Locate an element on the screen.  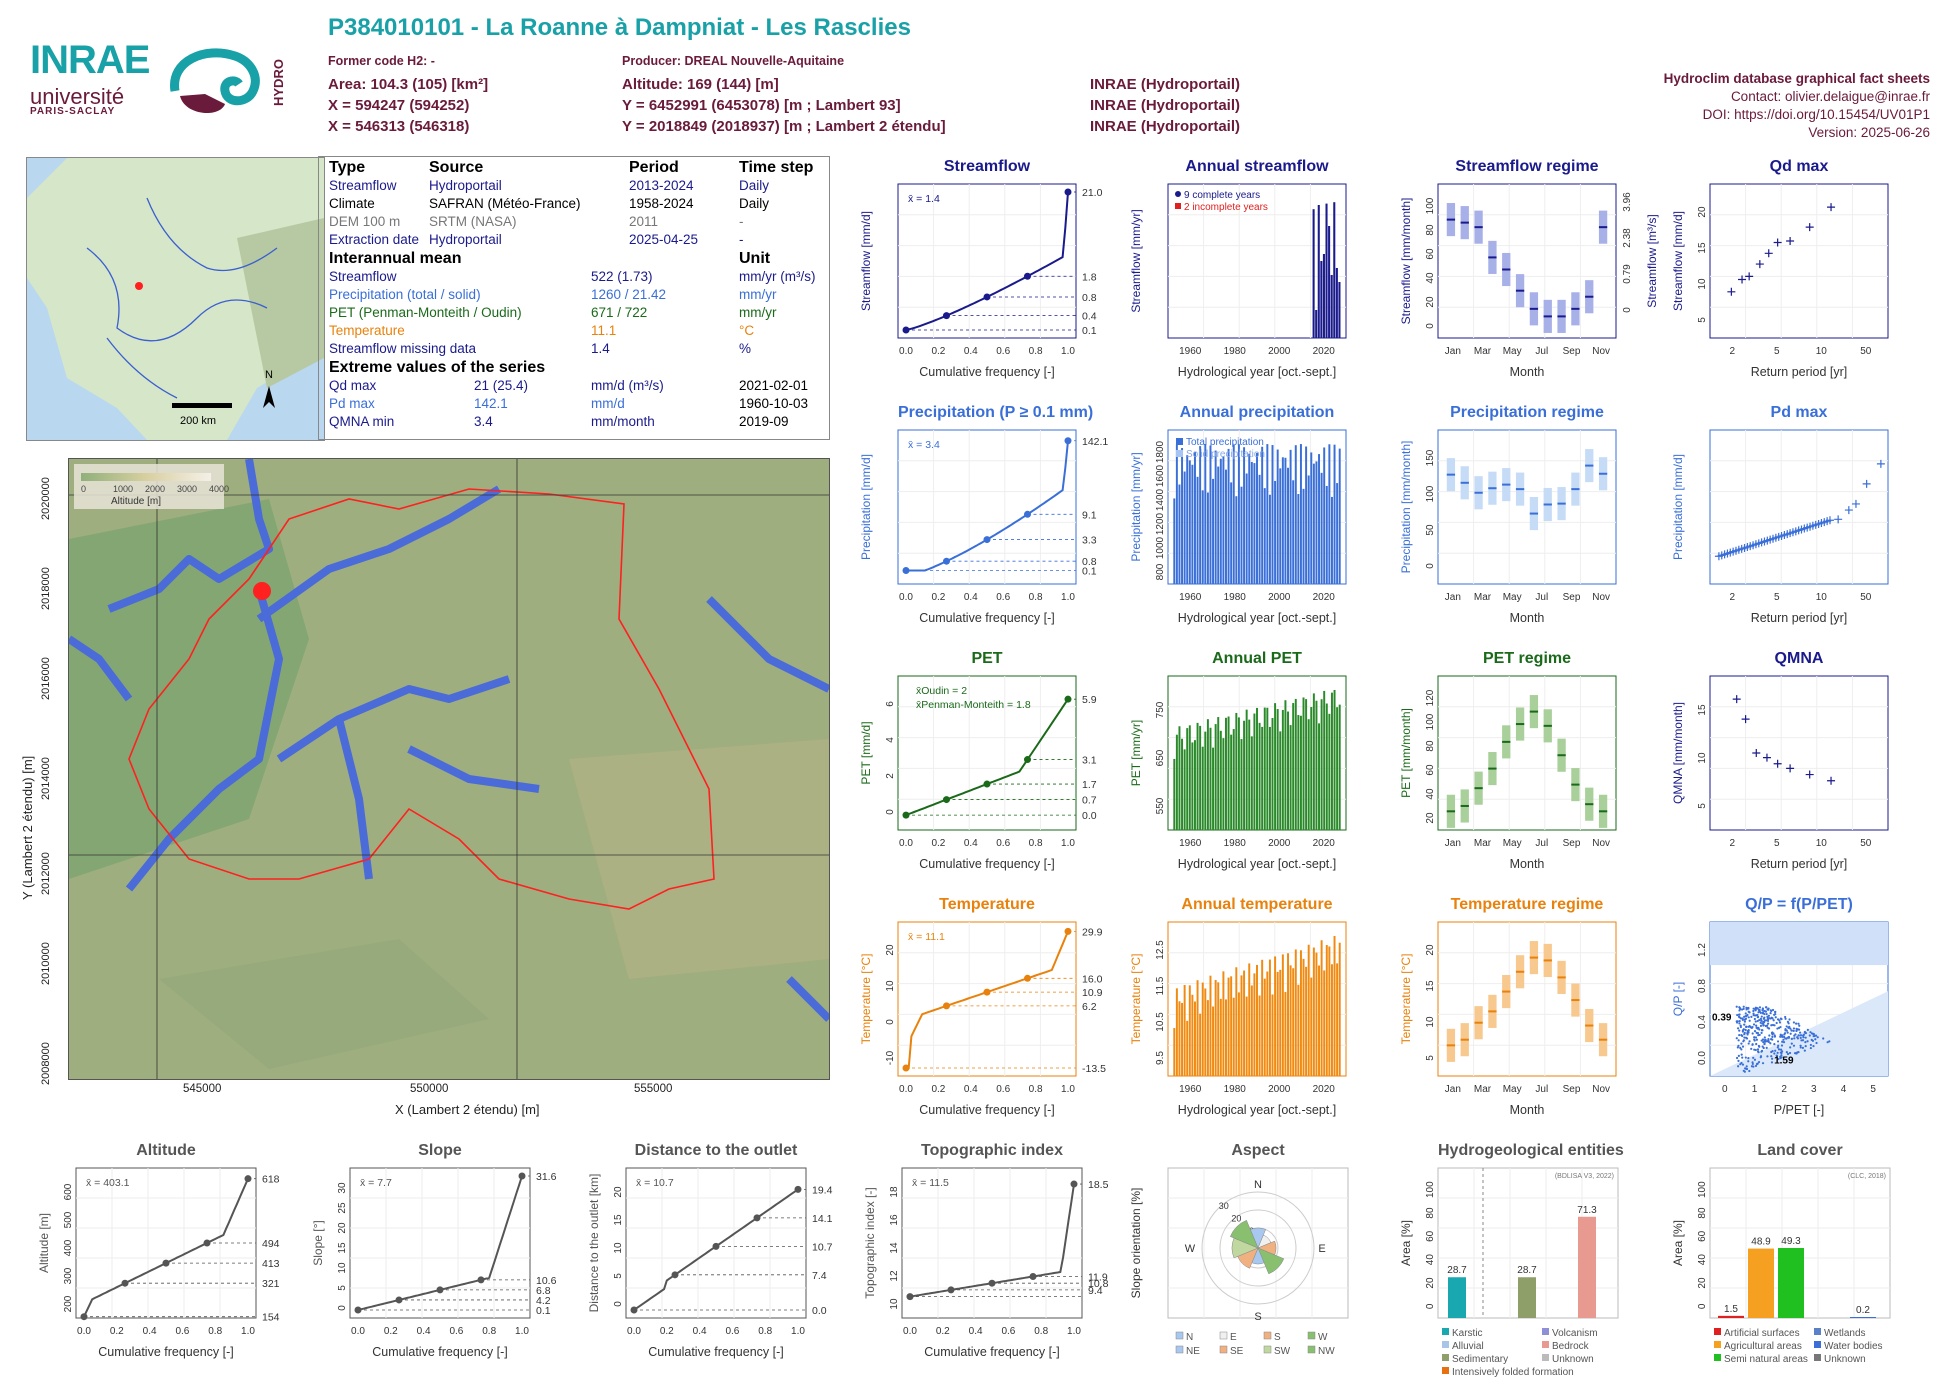
x-tick-label: 0.4 is located at coordinates (700, 1331).